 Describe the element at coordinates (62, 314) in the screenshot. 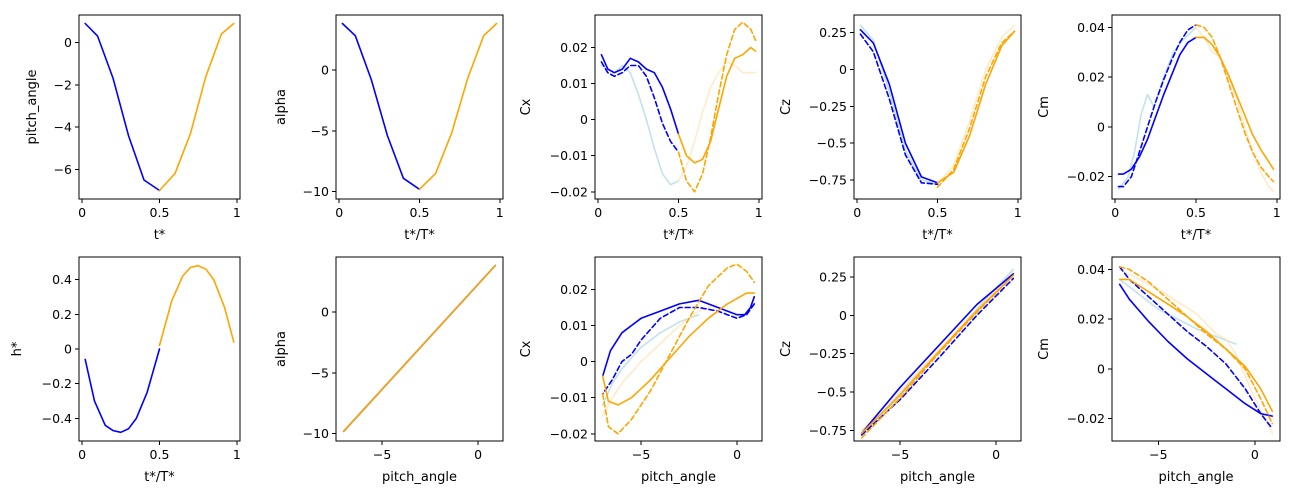

I see `y-tick-label: 0.2` at that location.